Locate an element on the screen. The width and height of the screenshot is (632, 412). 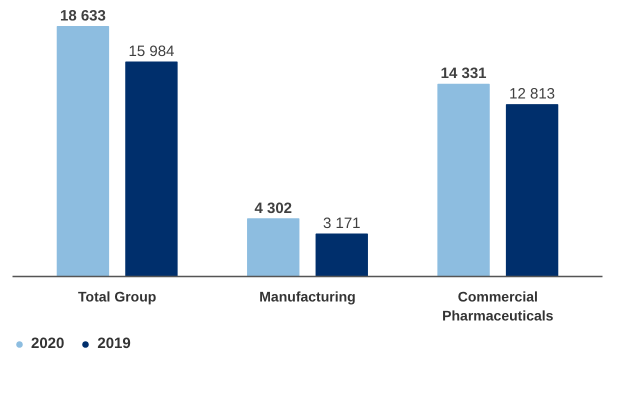
data-label: 3 171 is located at coordinates (341, 223).